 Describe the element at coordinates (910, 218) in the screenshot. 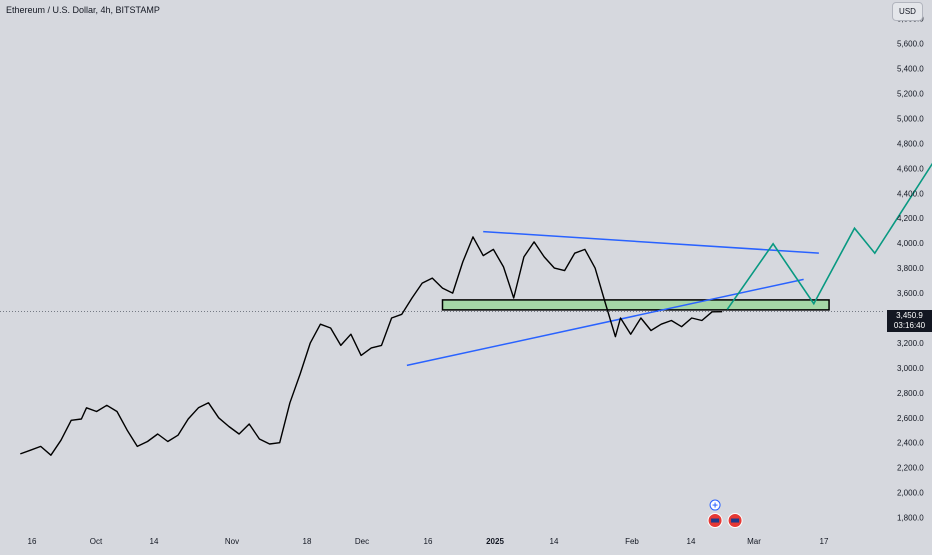

I see `y-tick-label: 4,200.0` at that location.